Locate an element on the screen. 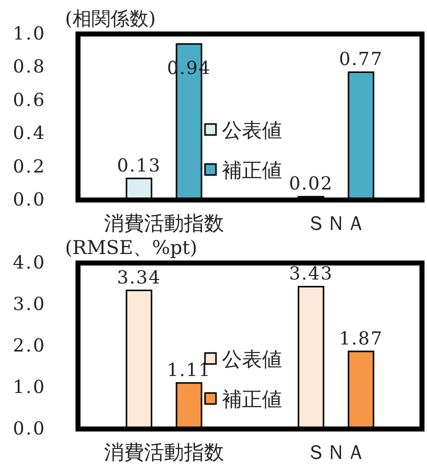  y-tick-label: 3.0 is located at coordinates (29, 304).